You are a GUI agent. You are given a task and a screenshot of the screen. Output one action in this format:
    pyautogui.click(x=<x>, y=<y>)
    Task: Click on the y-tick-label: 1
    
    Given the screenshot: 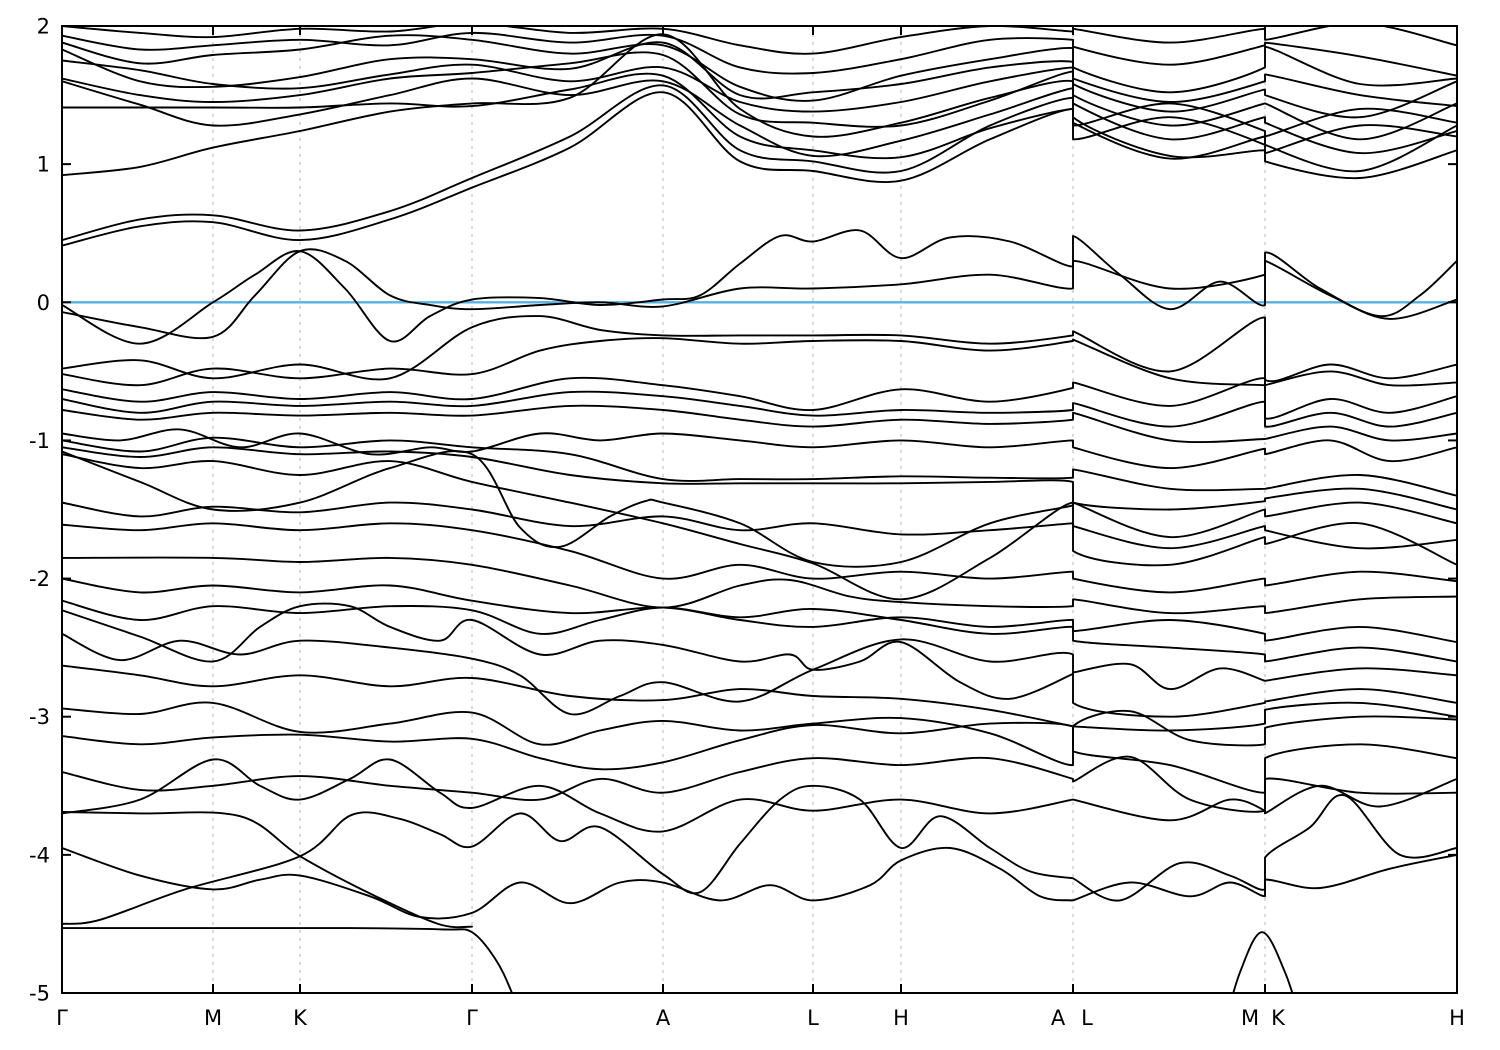 What is the action you would take?
    pyautogui.click(x=43, y=165)
    